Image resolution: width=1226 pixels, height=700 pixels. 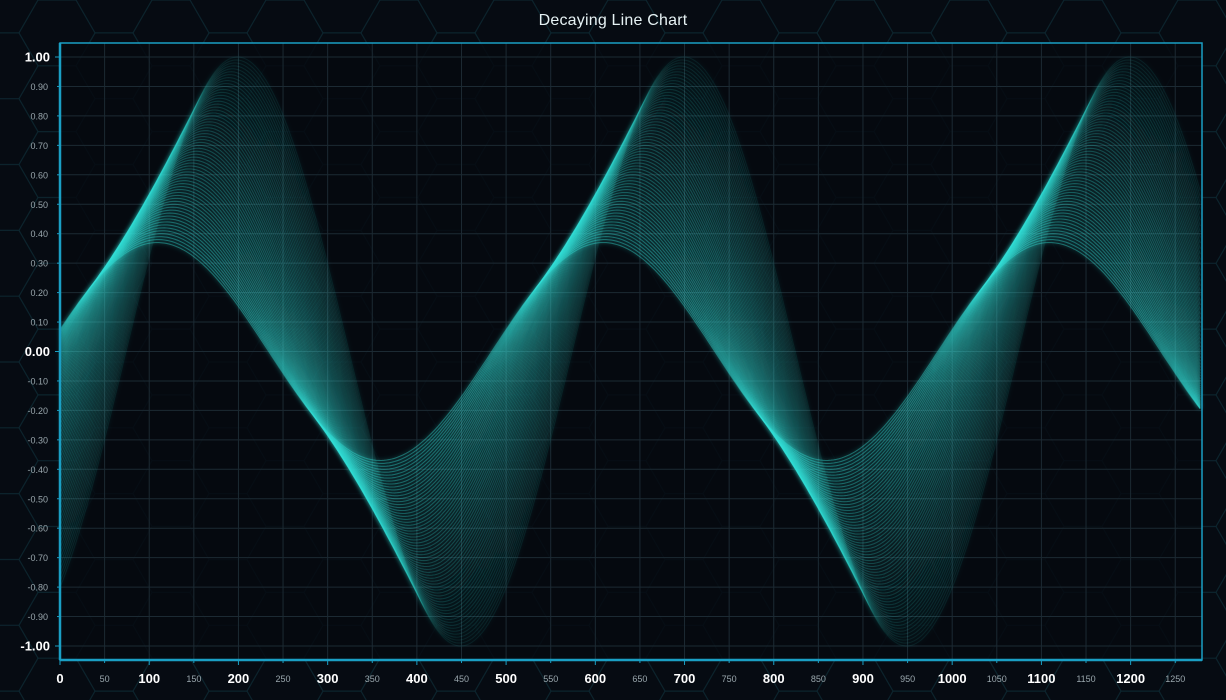 What do you see at coordinates (39, 234) in the screenshot?
I see `y-tick-label: 0.40` at bounding box center [39, 234].